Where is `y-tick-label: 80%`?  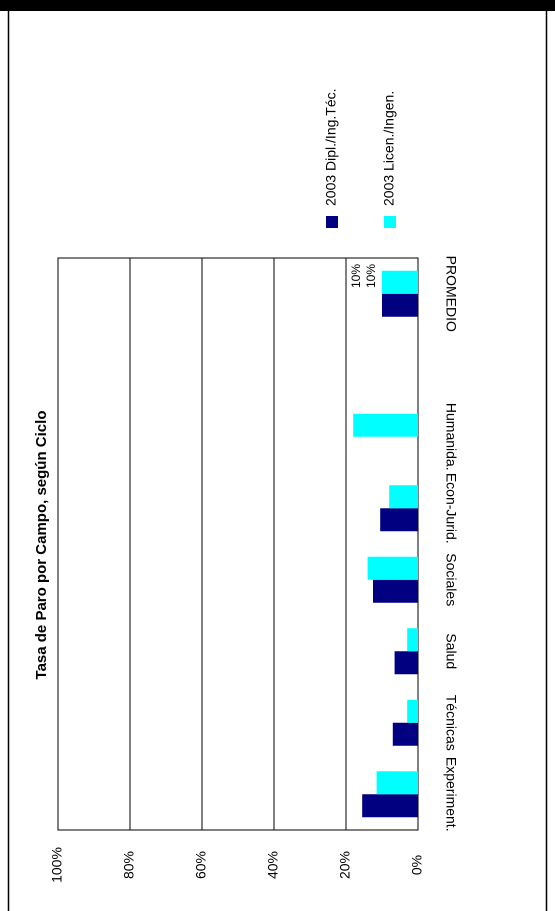 y-tick-label: 80% is located at coordinates (129, 865).